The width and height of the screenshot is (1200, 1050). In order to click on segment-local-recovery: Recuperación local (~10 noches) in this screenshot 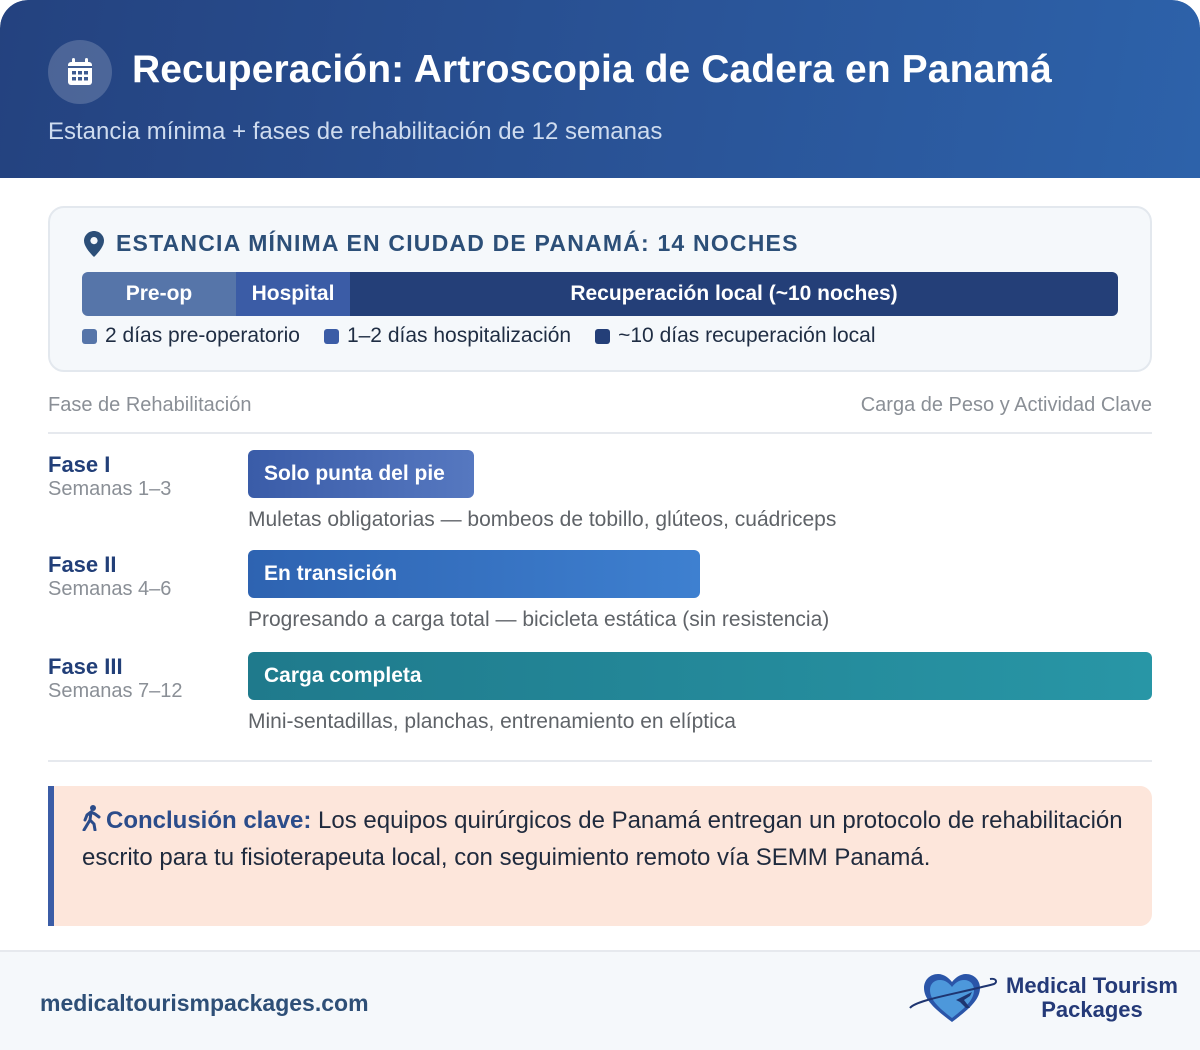, I will do `click(734, 294)`.